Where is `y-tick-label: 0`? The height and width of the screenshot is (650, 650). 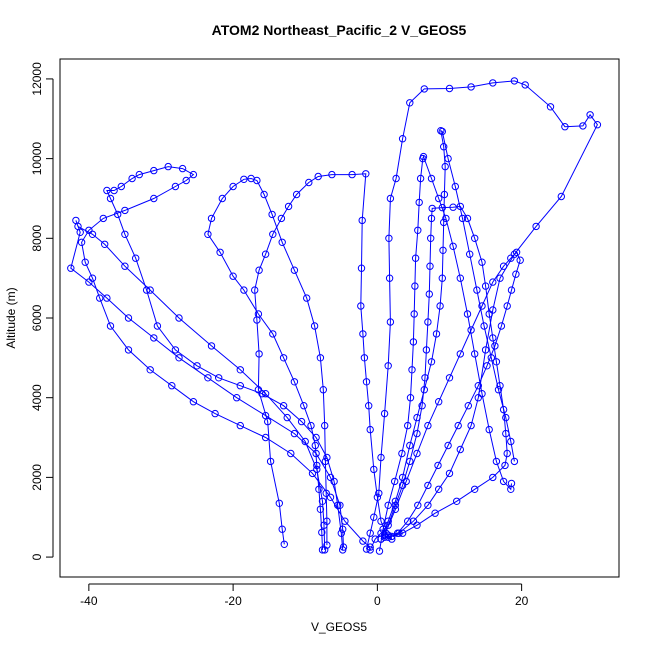 y-tick-label: 0 is located at coordinates (37, 556).